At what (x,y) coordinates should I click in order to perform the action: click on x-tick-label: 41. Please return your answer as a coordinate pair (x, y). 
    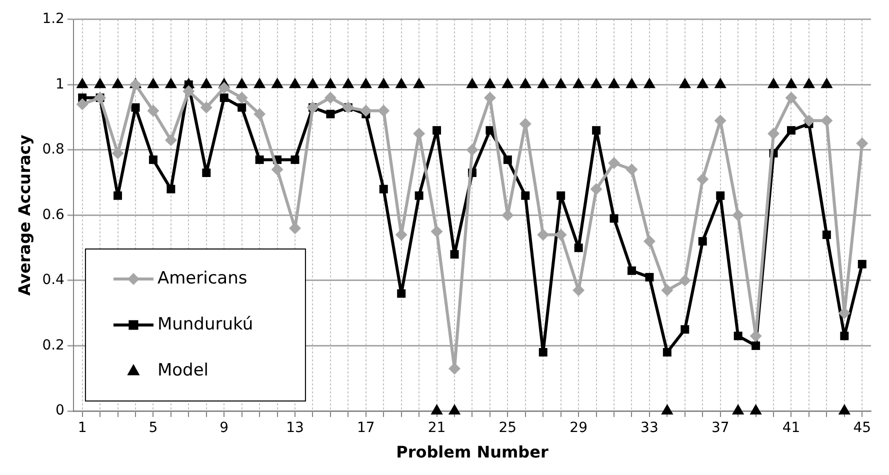
    Looking at the image, I should click on (791, 428).